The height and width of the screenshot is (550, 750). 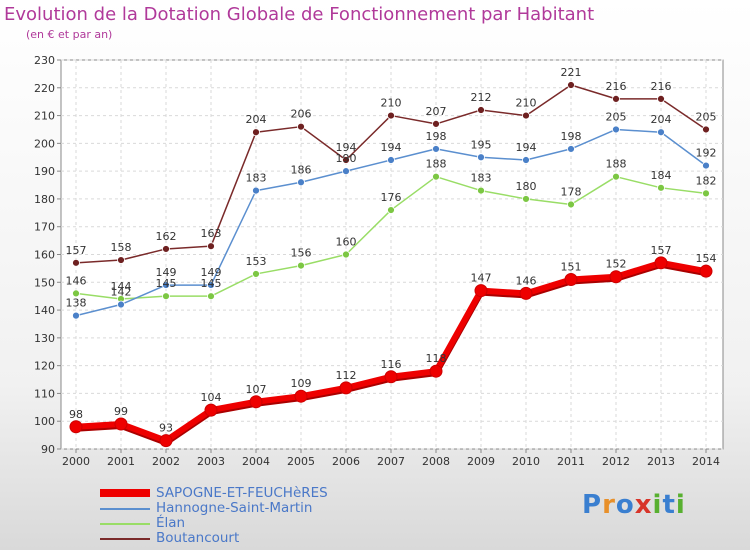 I want to click on y-tick-label: 100, so click(x=44, y=421).